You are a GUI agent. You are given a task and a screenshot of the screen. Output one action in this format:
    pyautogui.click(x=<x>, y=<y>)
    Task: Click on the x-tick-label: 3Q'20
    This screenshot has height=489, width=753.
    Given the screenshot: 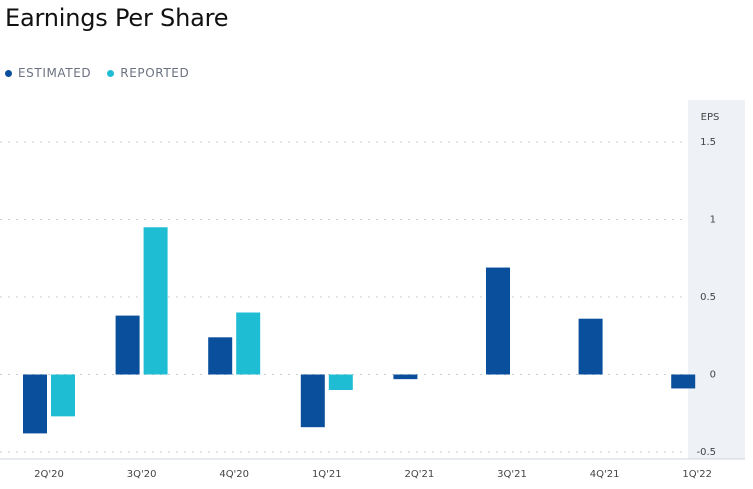 What is the action you would take?
    pyautogui.click(x=142, y=474)
    